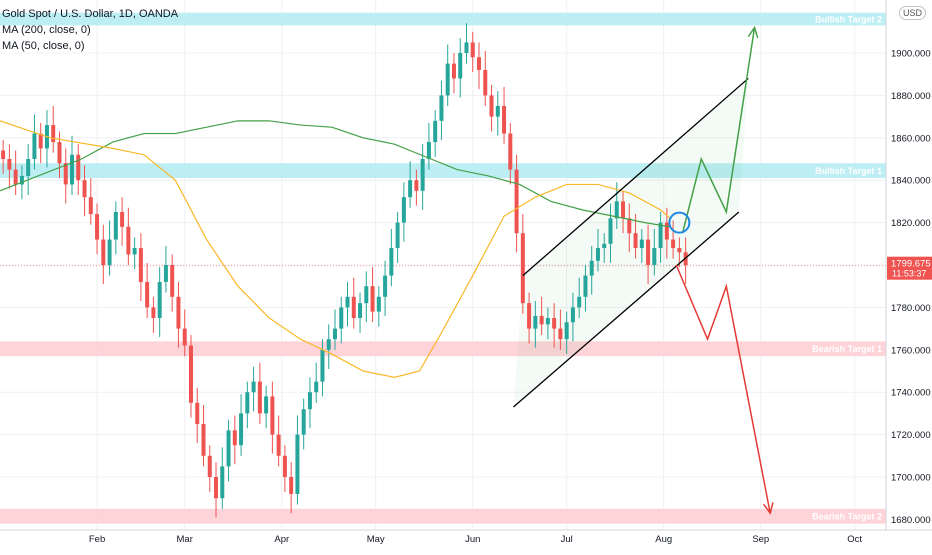 This screenshot has height=555, width=932. What do you see at coordinates (90, 14) in the screenshot?
I see `symbol-title: Gold Spot / U.S. Dollar, 1D, OANDA` at bounding box center [90, 14].